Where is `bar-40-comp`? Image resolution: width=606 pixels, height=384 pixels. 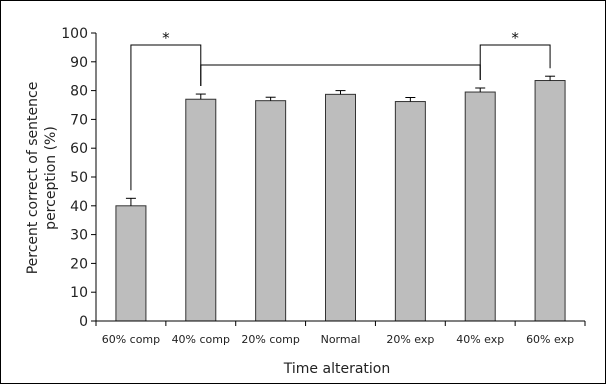 bar-40-comp is located at coordinates (201, 210).